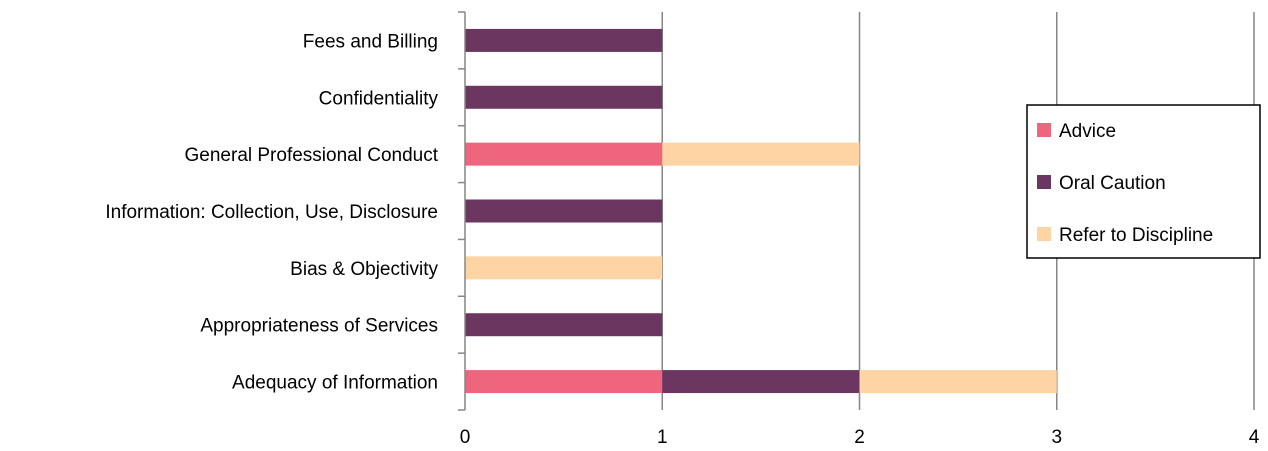 The width and height of the screenshot is (1268, 451). Describe the element at coordinates (335, 383) in the screenshot. I see `category-label: Adequacy of Information` at that location.